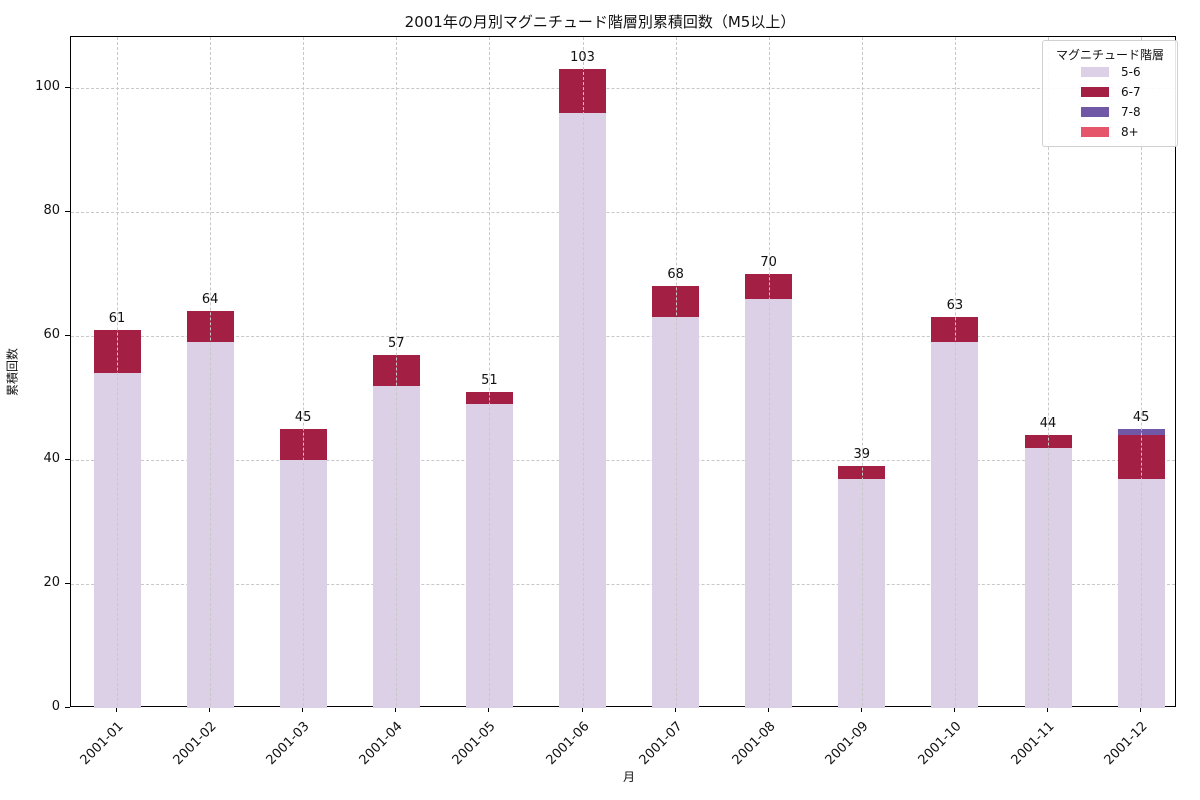 The image size is (1200, 800). Describe the element at coordinates (102, 744) in the screenshot. I see `x-tick-label: 2001-01` at that location.